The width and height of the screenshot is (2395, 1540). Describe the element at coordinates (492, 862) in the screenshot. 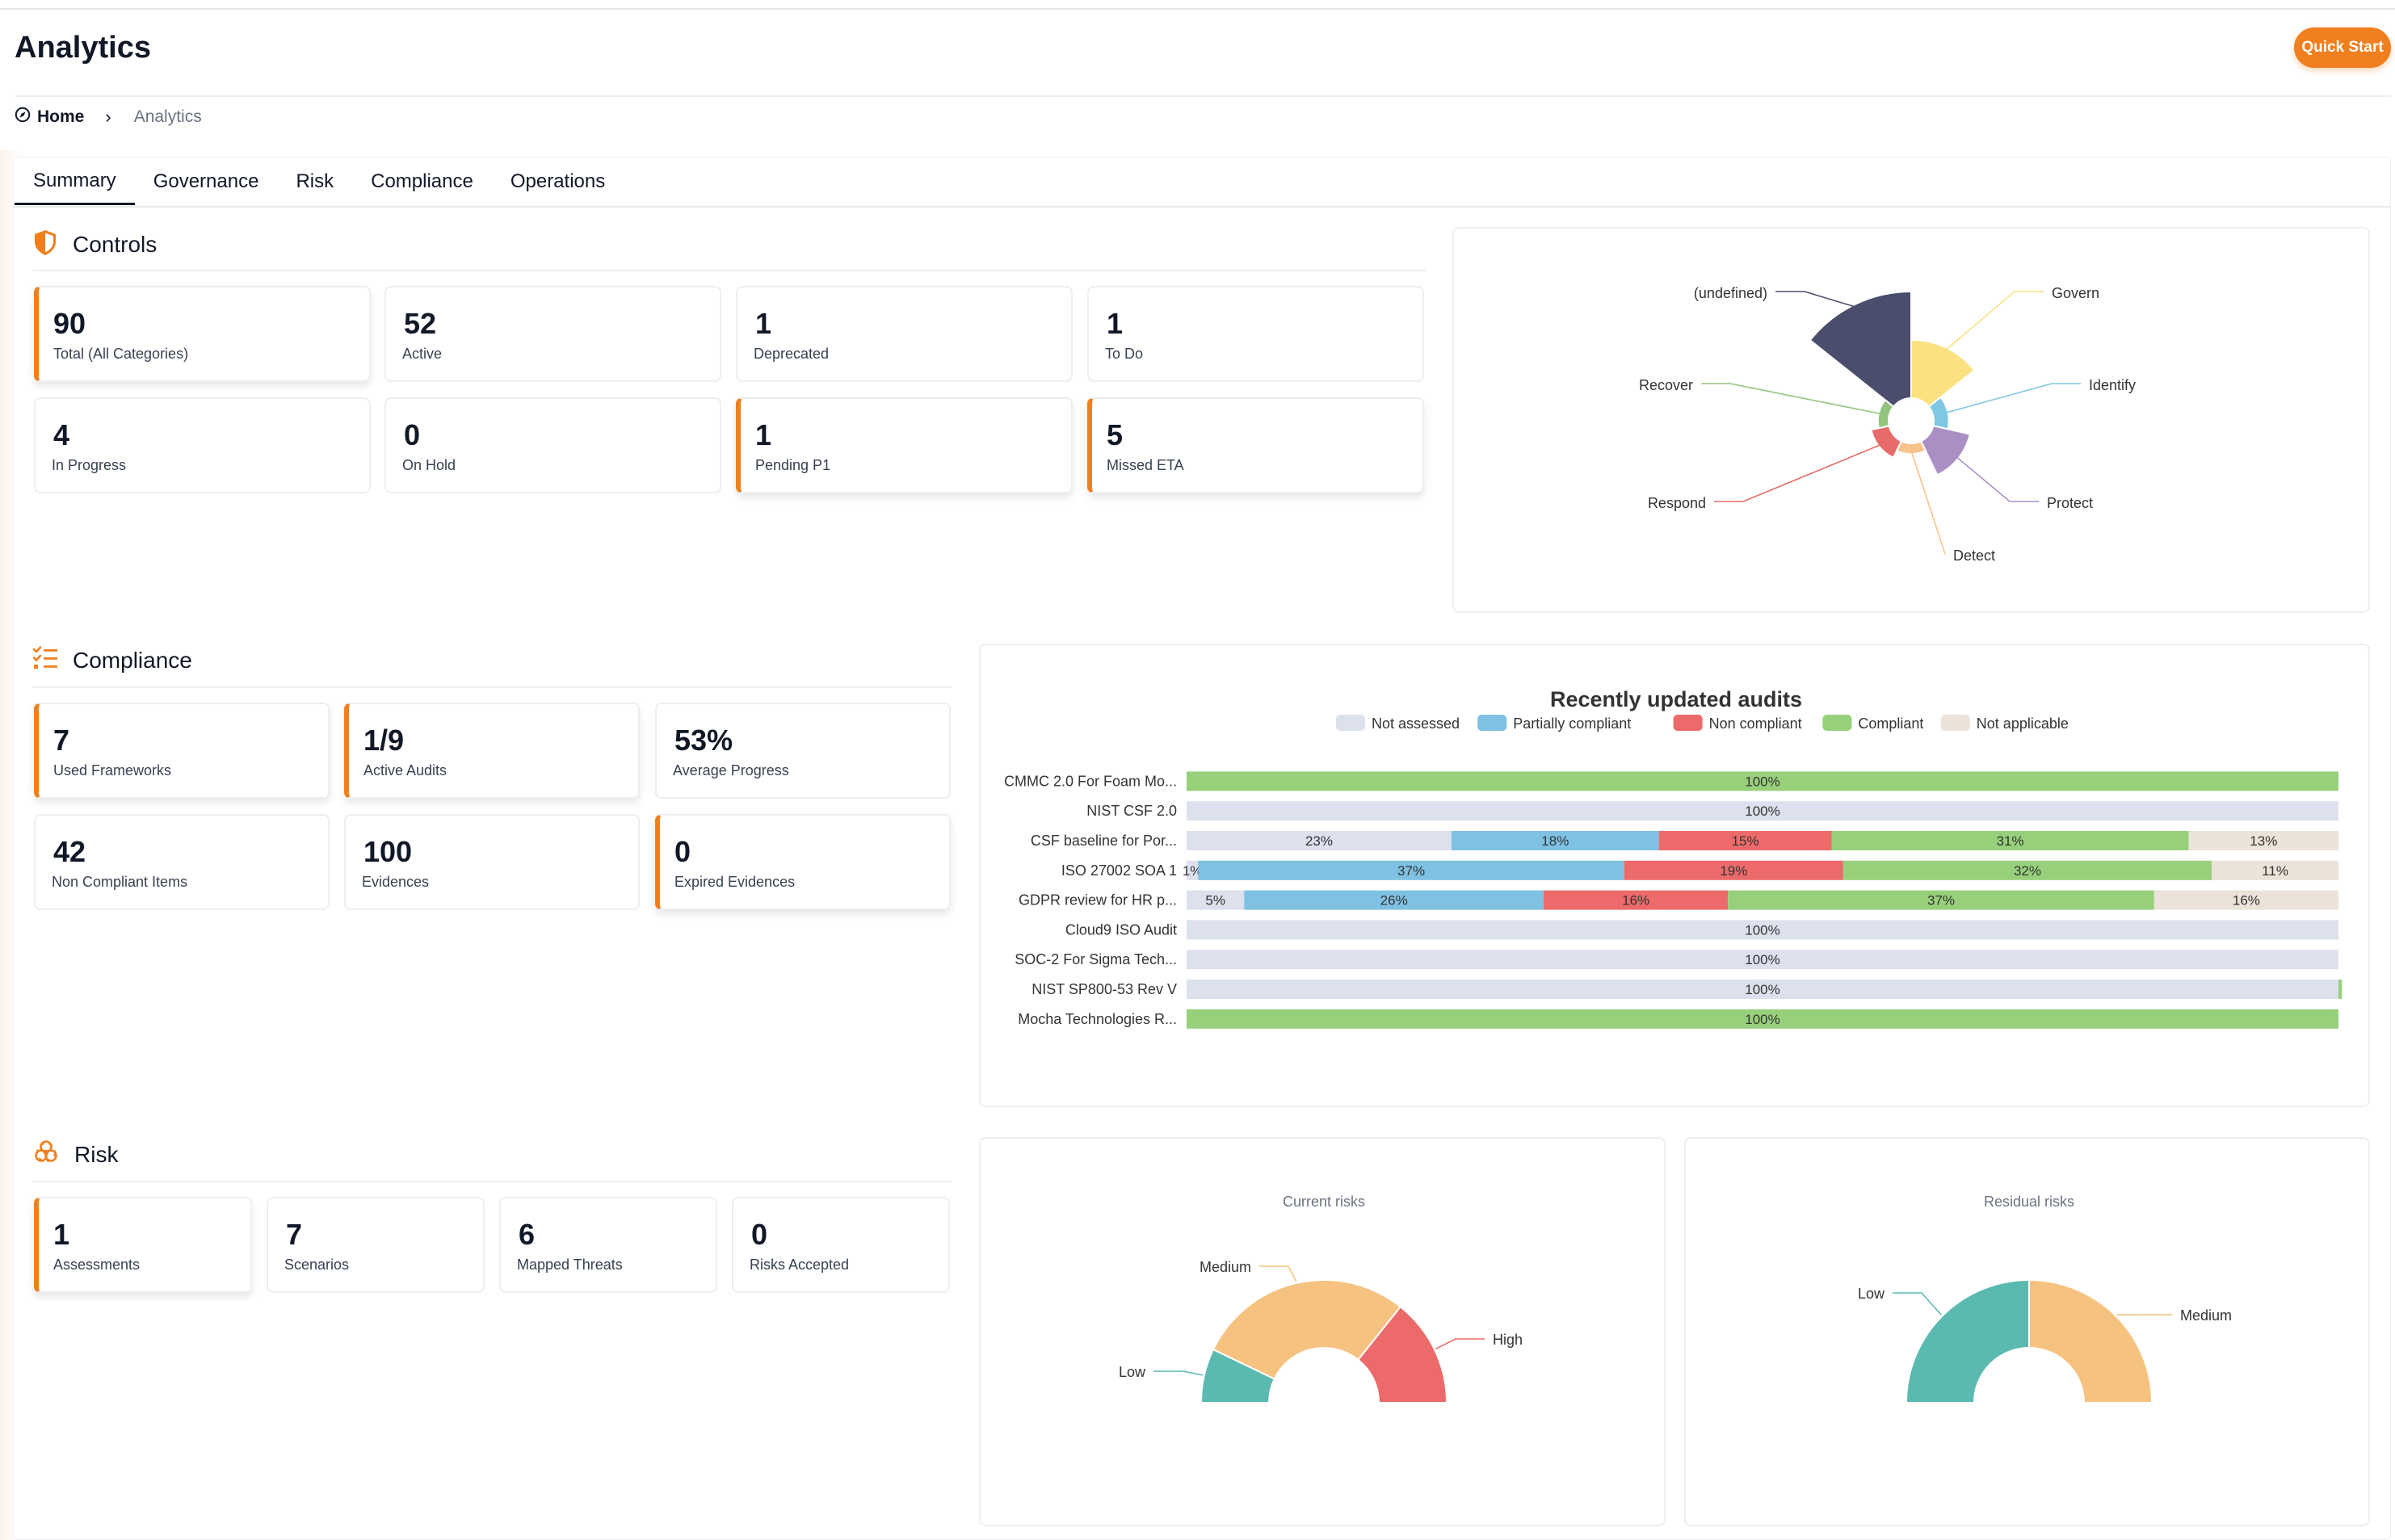

I see `stat-card-evidences: 100 Evidences` at that location.